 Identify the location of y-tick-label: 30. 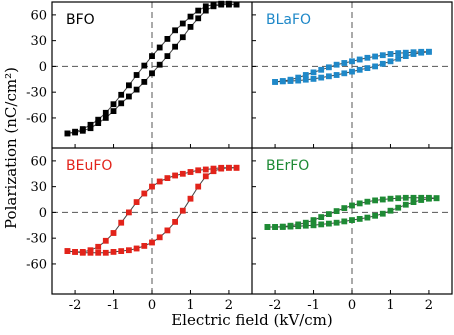
(38, 187).